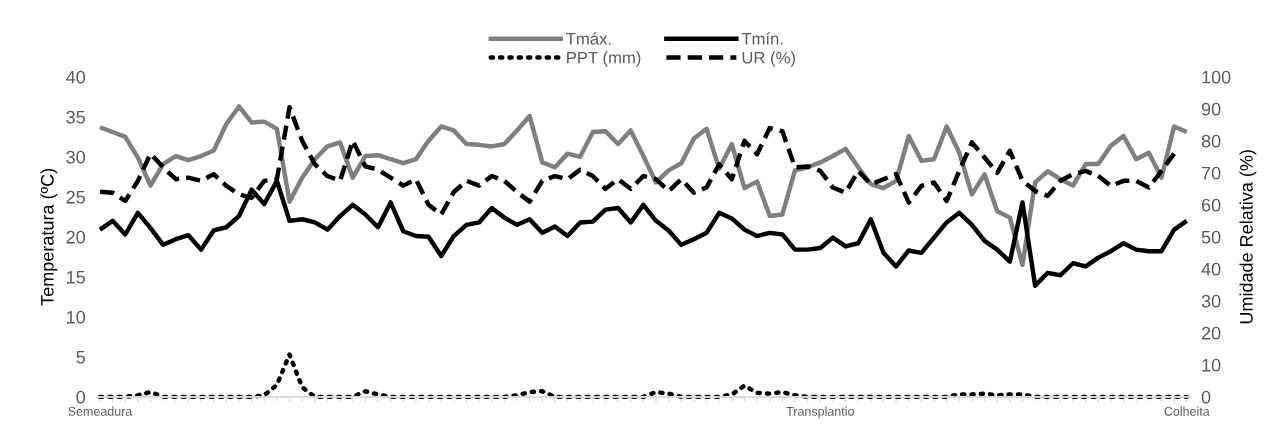 The height and width of the screenshot is (439, 1274). What do you see at coordinates (75, 117) in the screenshot?
I see `y-tick-label: 35` at bounding box center [75, 117].